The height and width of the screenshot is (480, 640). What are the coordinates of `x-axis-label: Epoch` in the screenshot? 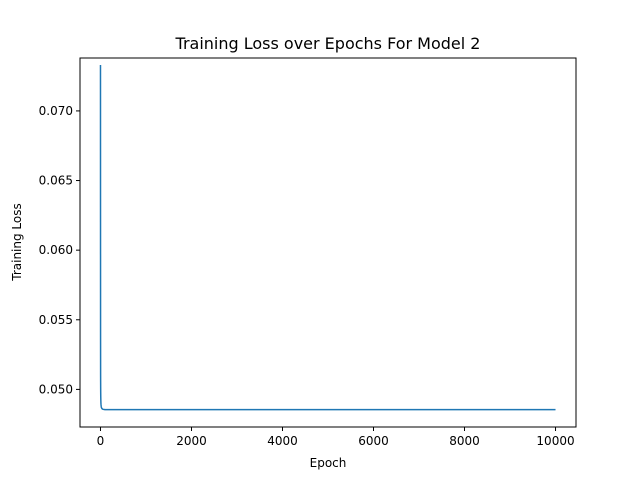 It's located at (328, 463).